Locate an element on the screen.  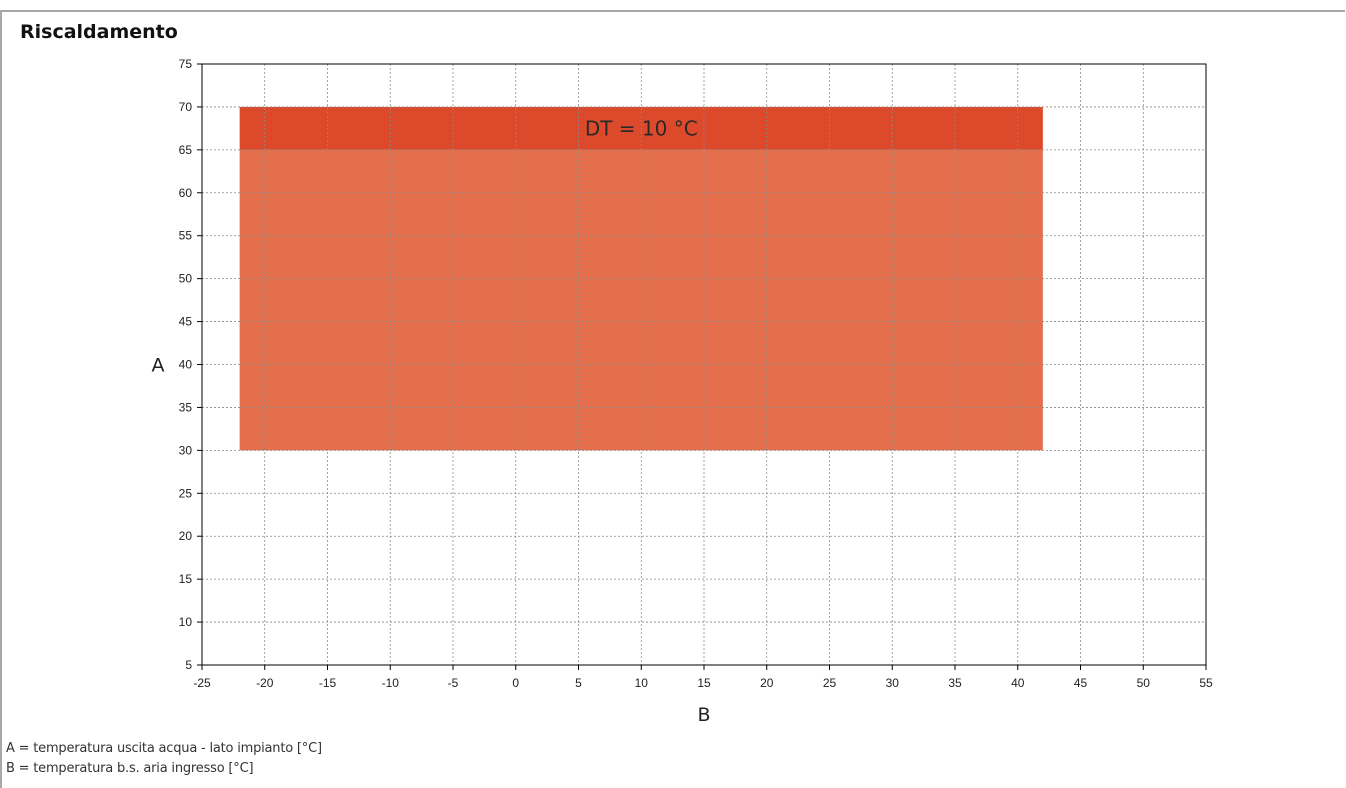
y-tick-label: 10 is located at coordinates (186, 622).